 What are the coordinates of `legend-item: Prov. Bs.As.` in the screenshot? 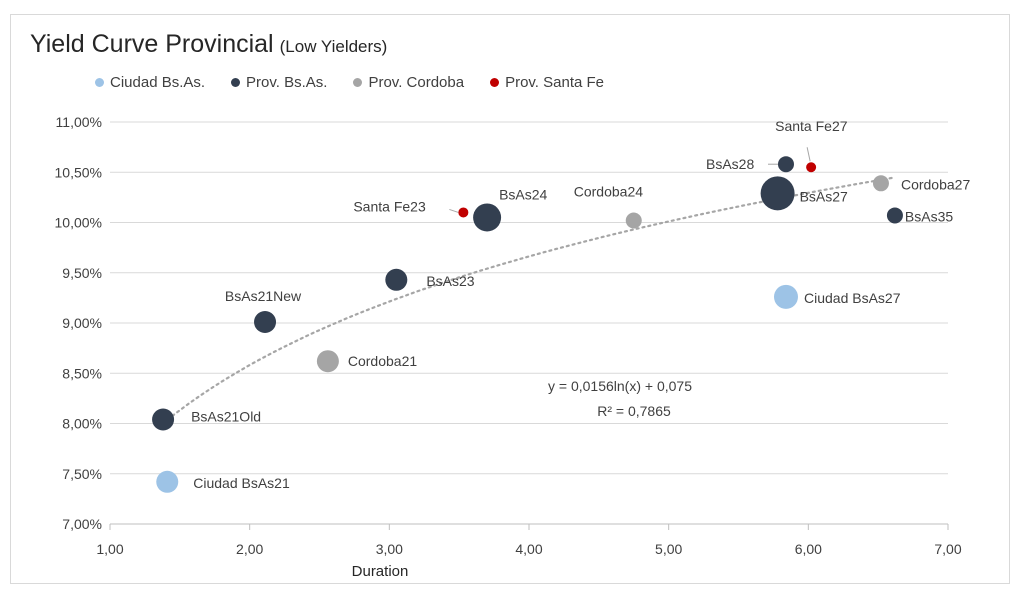 It's located at (279, 82).